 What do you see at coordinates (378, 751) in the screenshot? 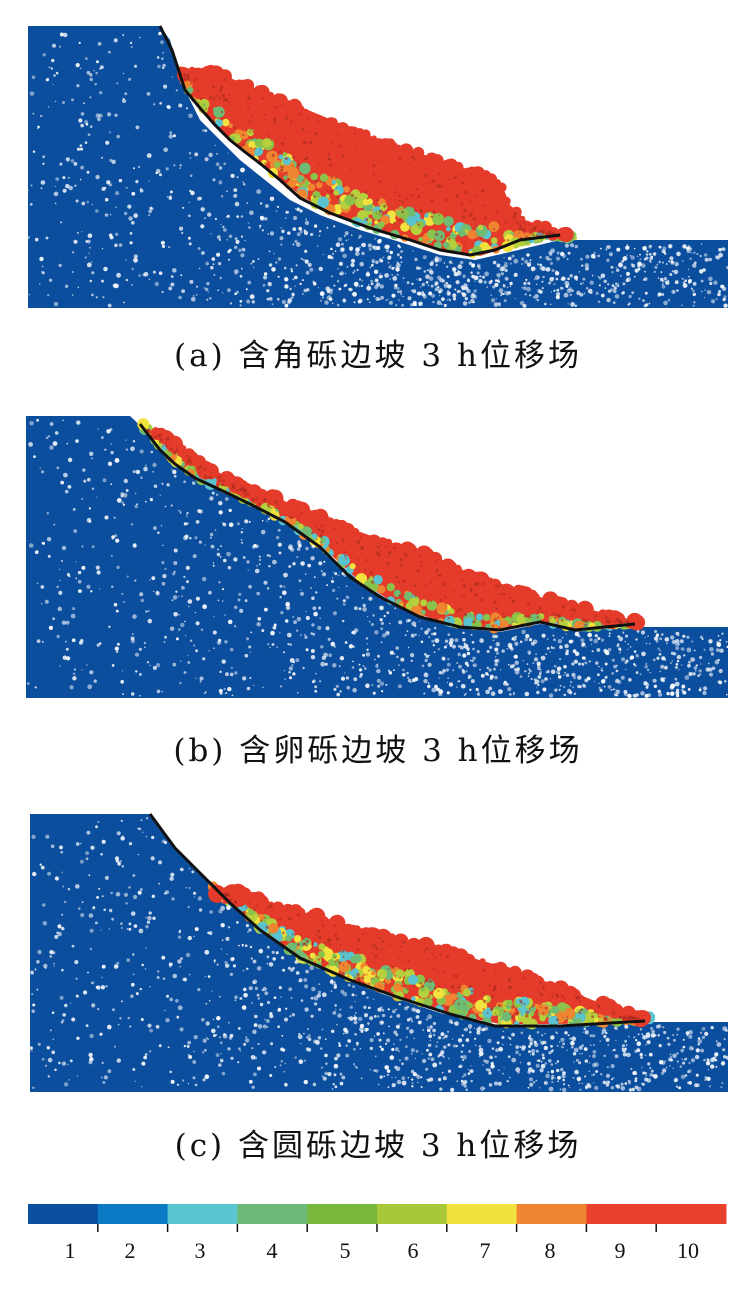
I see `caption-b: (b) 含卵砾边坡 3 h位移场` at bounding box center [378, 751].